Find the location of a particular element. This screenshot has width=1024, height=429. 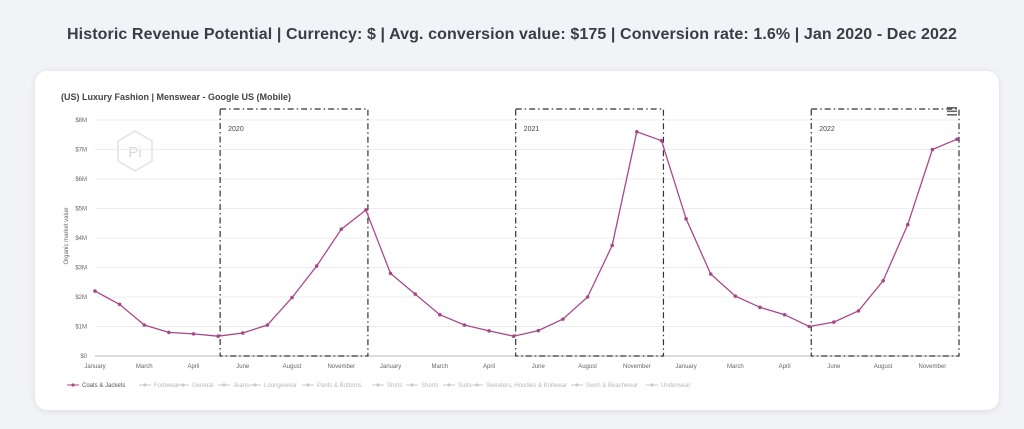

legend-item: General is located at coordinates (195, 386).